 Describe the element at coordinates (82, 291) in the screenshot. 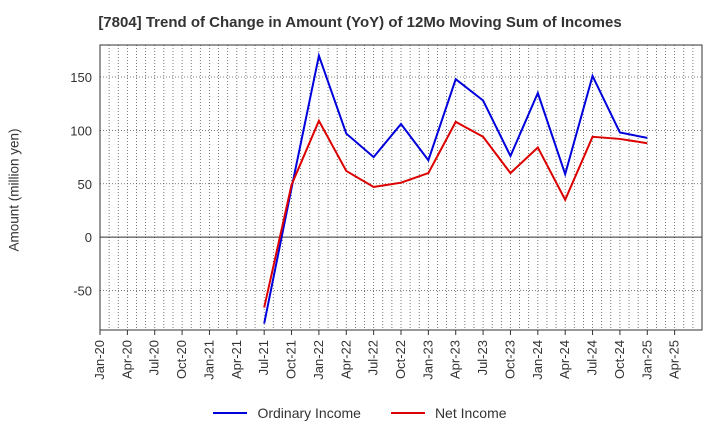

I see `y-tick-label: -50` at that location.